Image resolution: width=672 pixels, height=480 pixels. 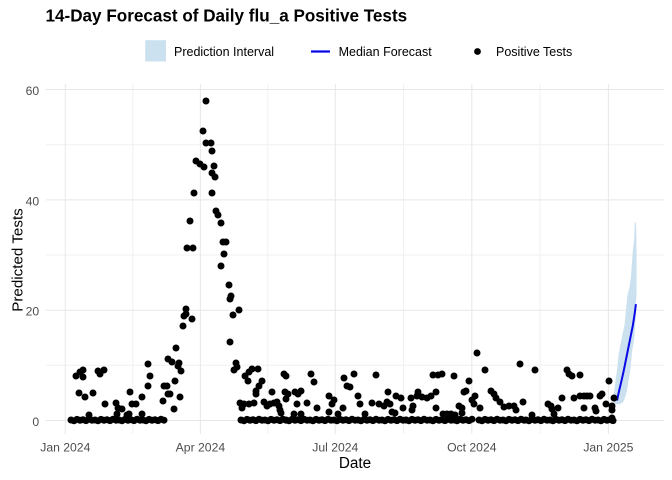 I want to click on svg-text: 40, so click(x=33, y=201).